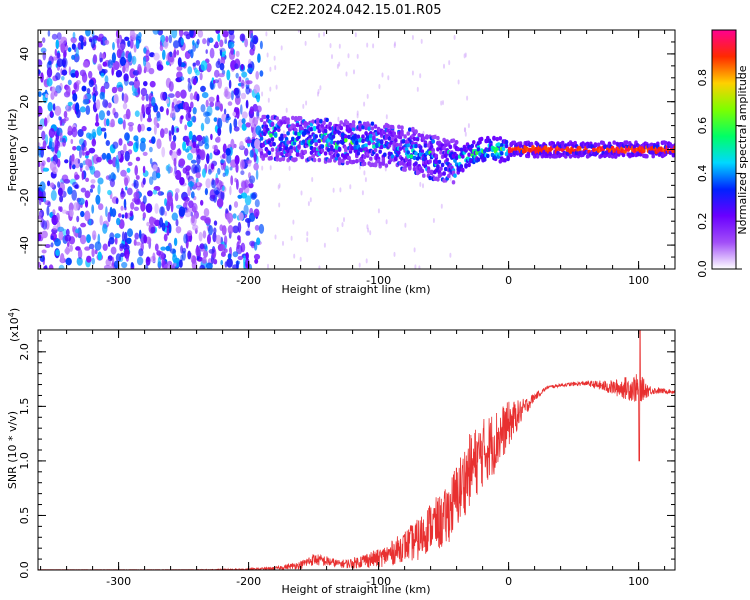  Describe the element at coordinates (396, 137) in the screenshot. I see `heatmap-cell-2043` at that location.